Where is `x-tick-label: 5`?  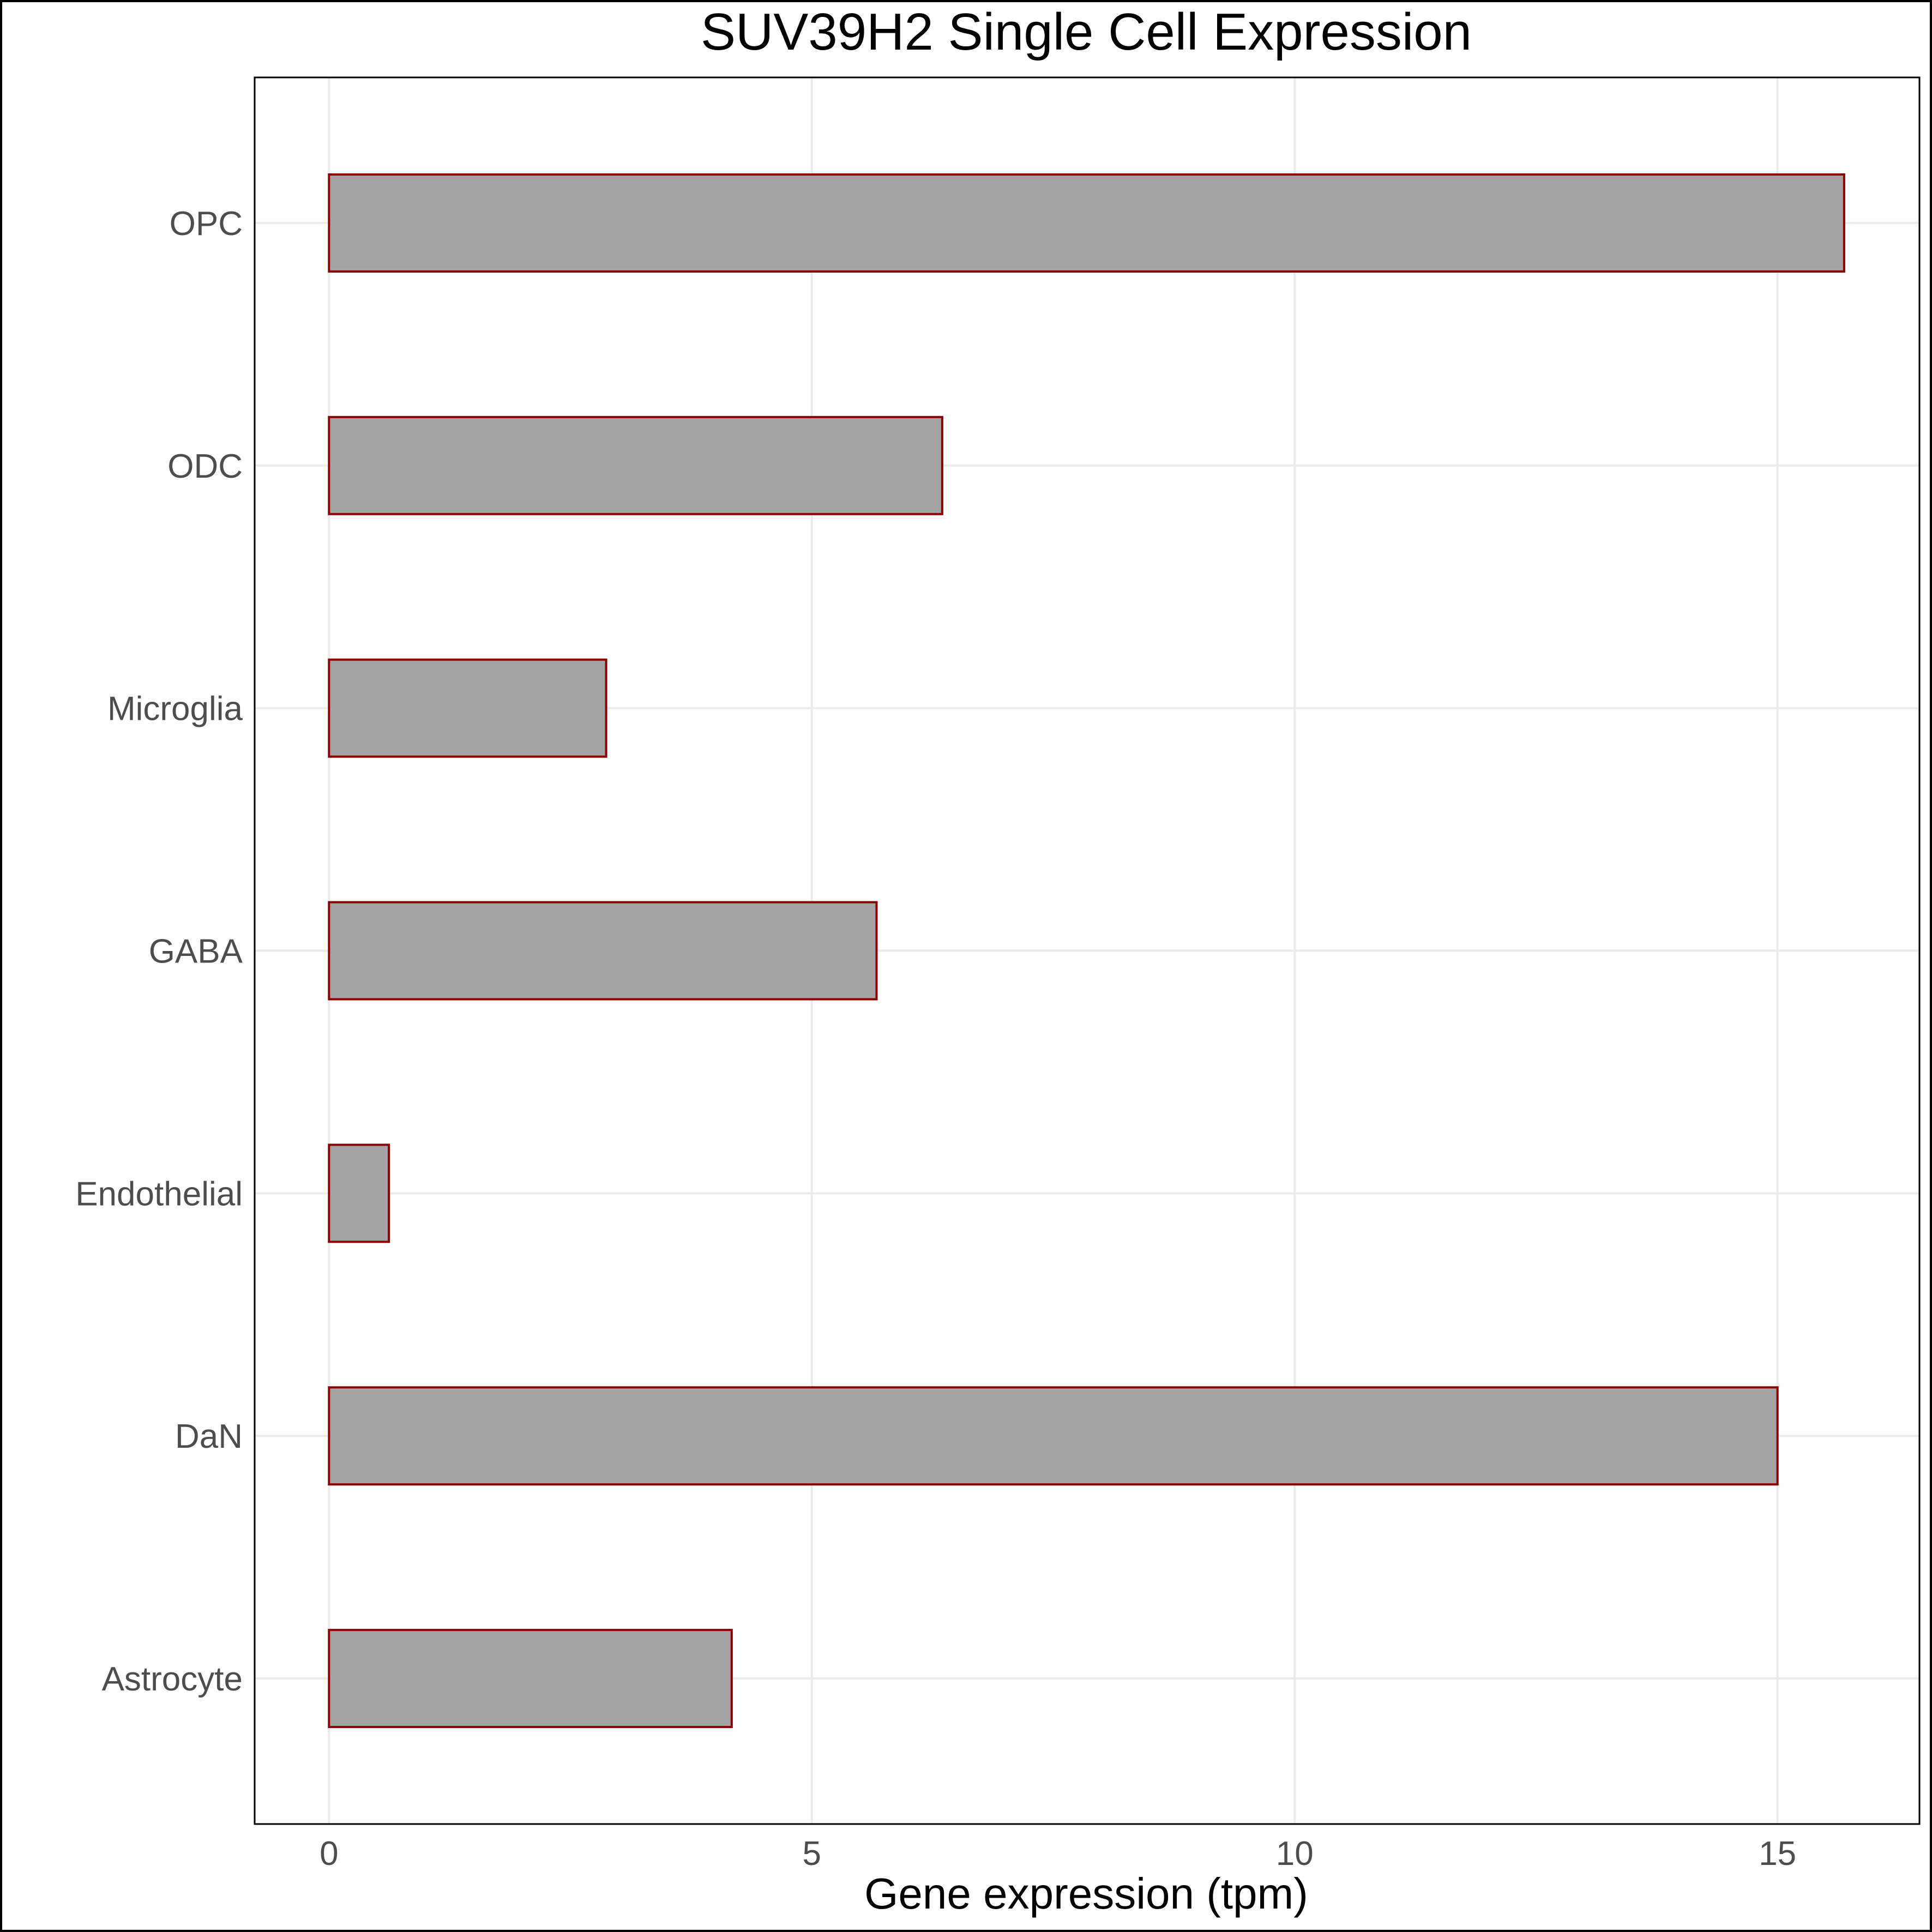
x-tick-label: 5 is located at coordinates (812, 1854).